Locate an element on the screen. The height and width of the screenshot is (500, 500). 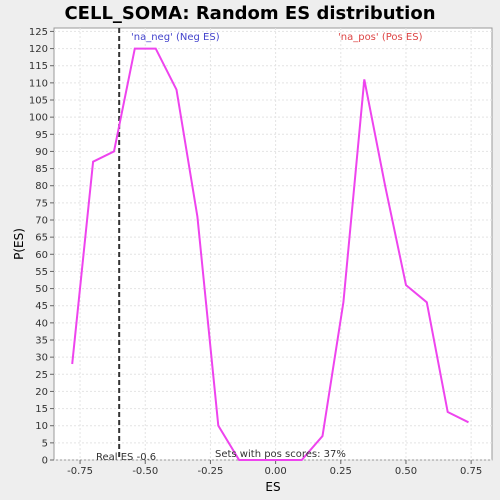
y-tick-label: 5 is located at coordinates (45, 443).